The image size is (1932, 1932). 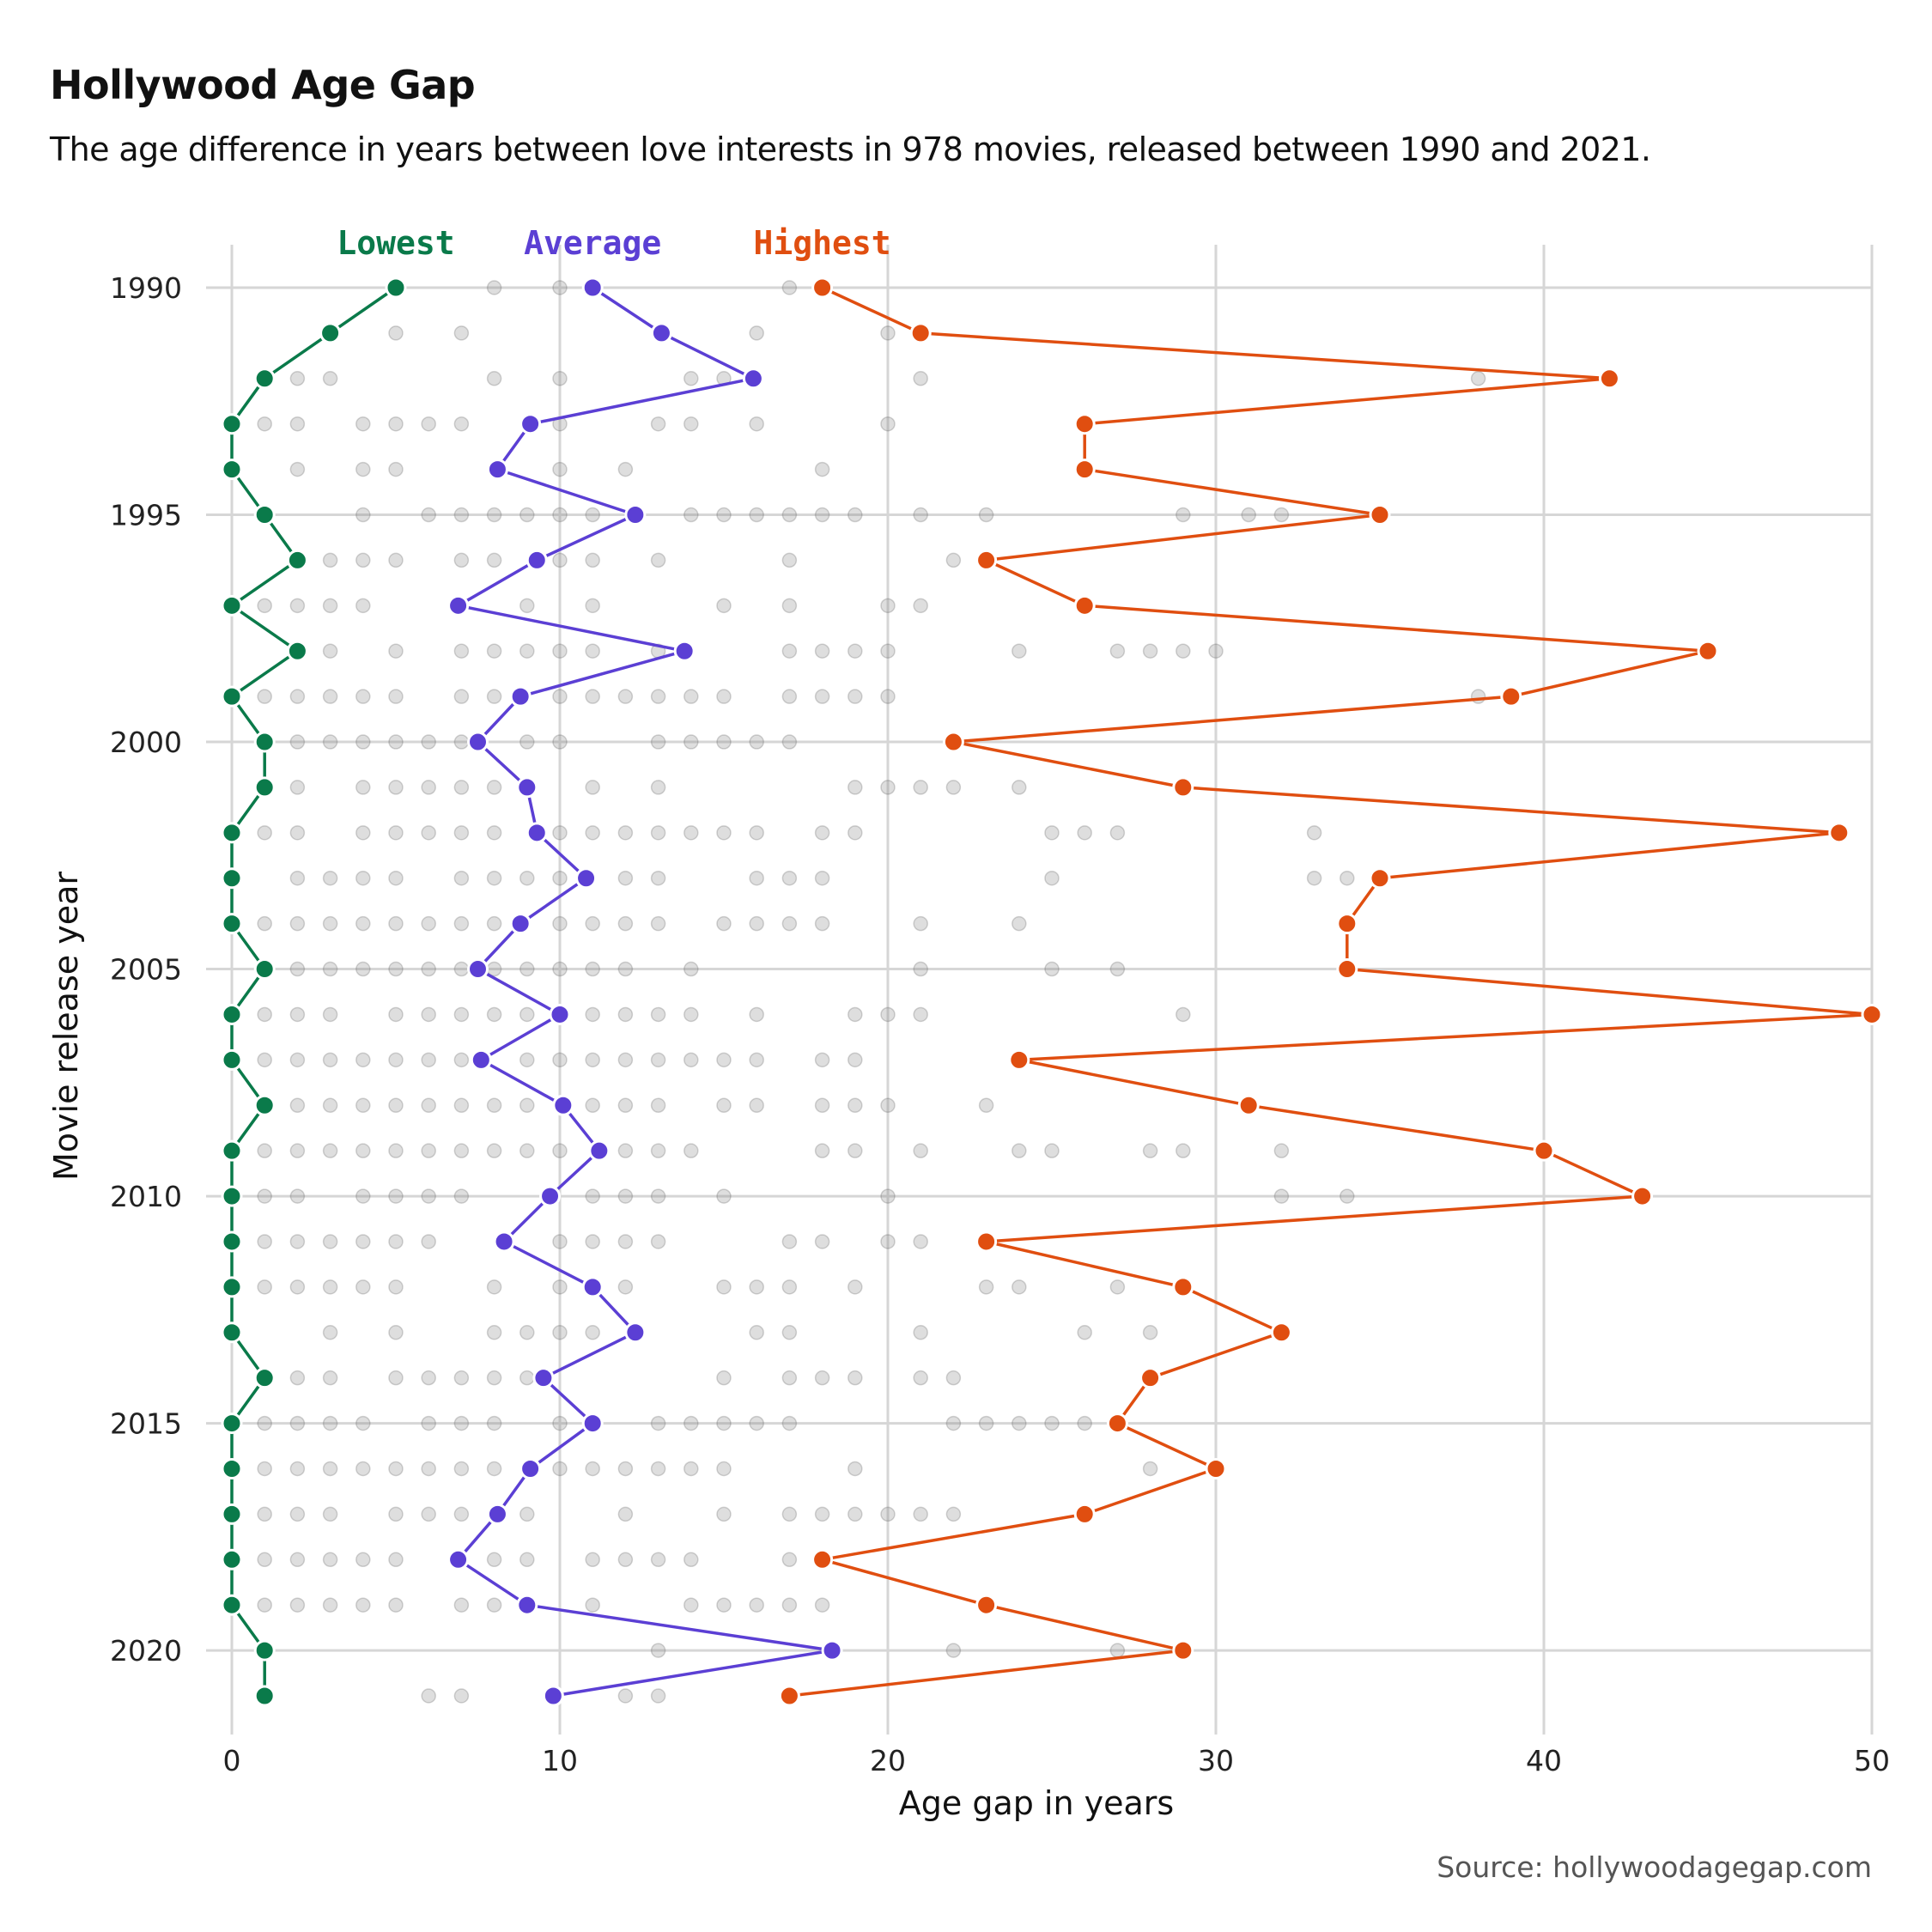 What do you see at coordinates (823, 243) in the screenshot?
I see `highest-legend-label: Highest` at bounding box center [823, 243].